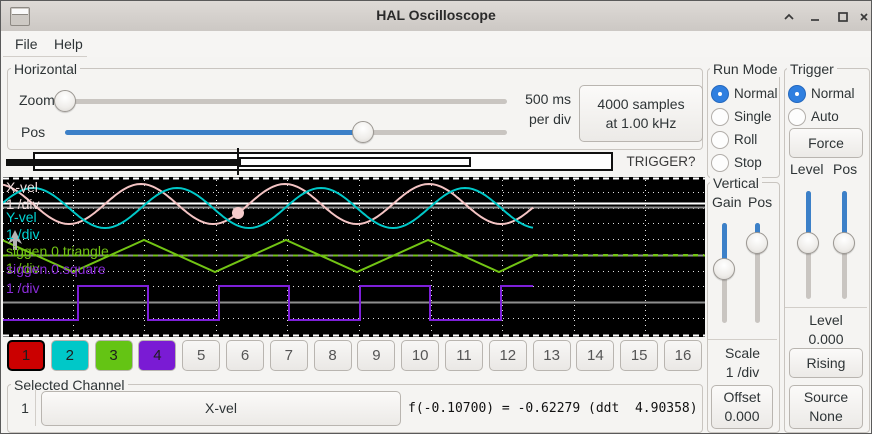 The width and height of the screenshot is (872, 434). What do you see at coordinates (815, 20) in the screenshot?
I see `minimize-icon` at bounding box center [815, 20].